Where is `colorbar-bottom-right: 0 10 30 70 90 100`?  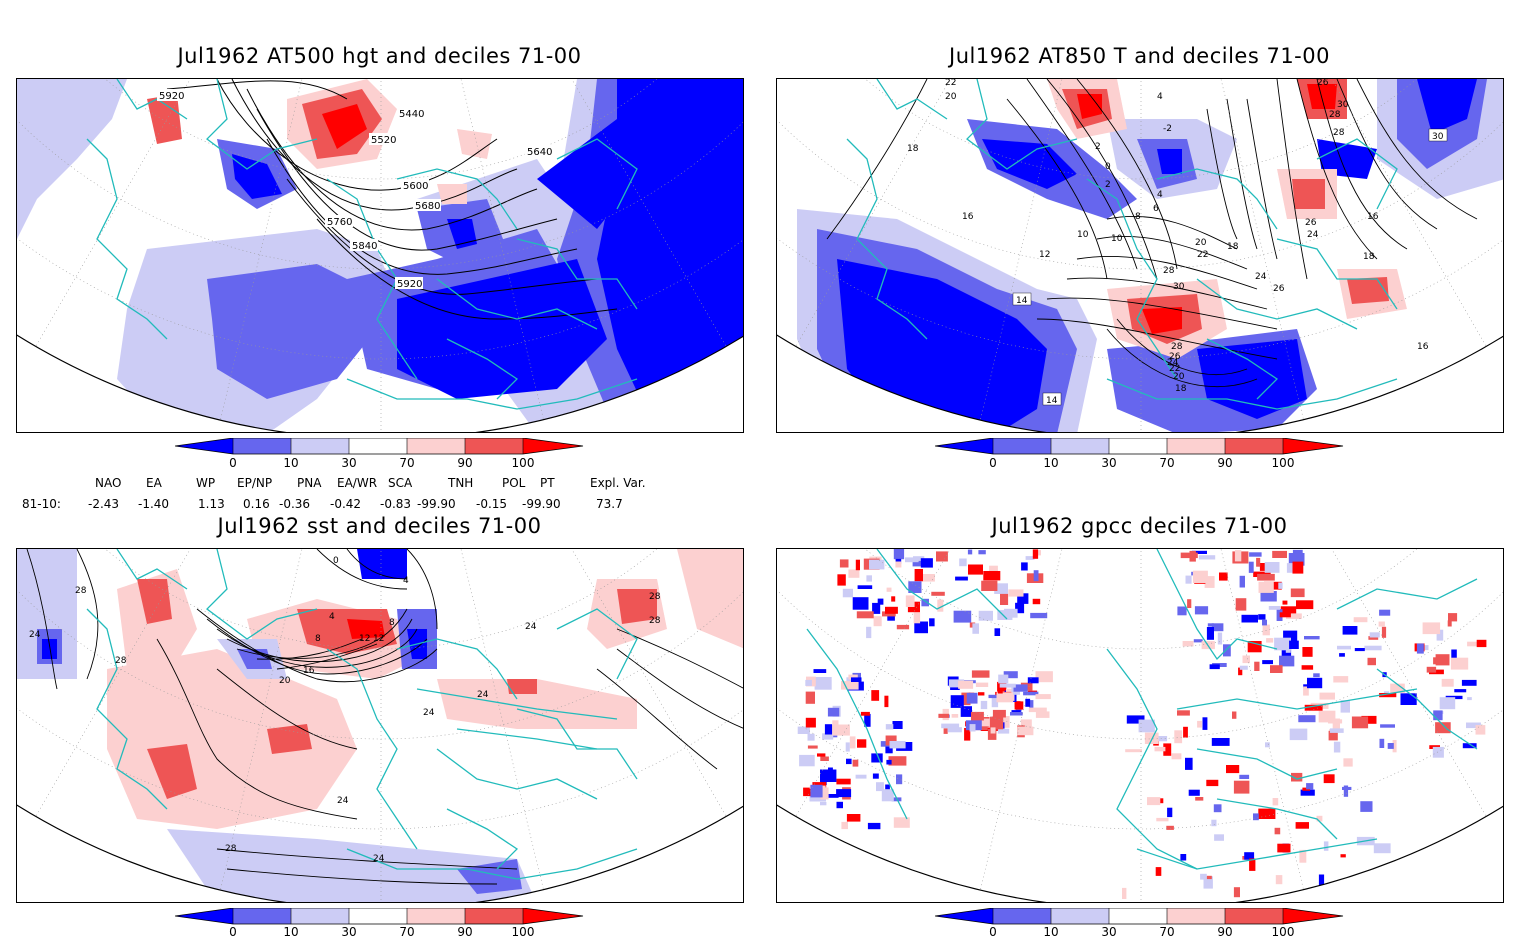
colorbar-bottom-right: 0 10 30 70 90 100 is located at coordinates (1139, 923).